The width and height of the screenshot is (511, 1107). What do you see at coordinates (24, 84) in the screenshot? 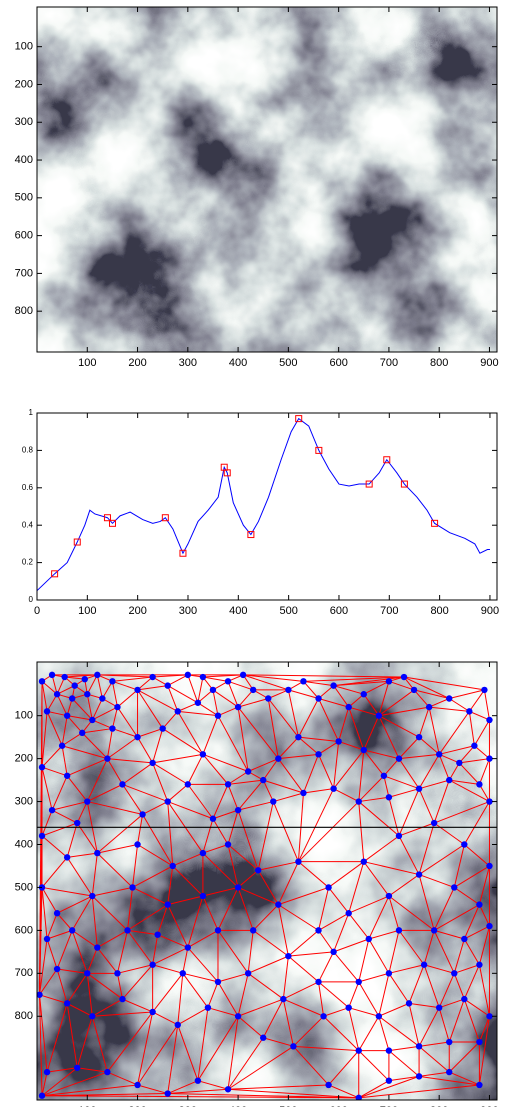
I see `y-tick-label: 200` at bounding box center [24, 84].